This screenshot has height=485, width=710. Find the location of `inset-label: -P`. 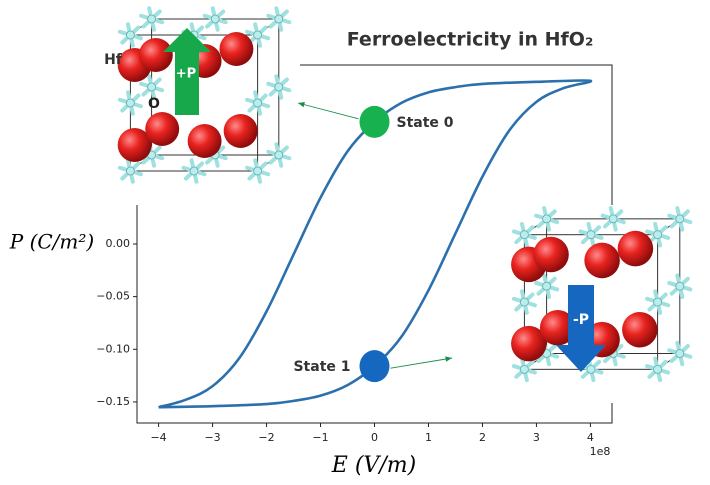

inset-label: -P is located at coordinates (581, 320).